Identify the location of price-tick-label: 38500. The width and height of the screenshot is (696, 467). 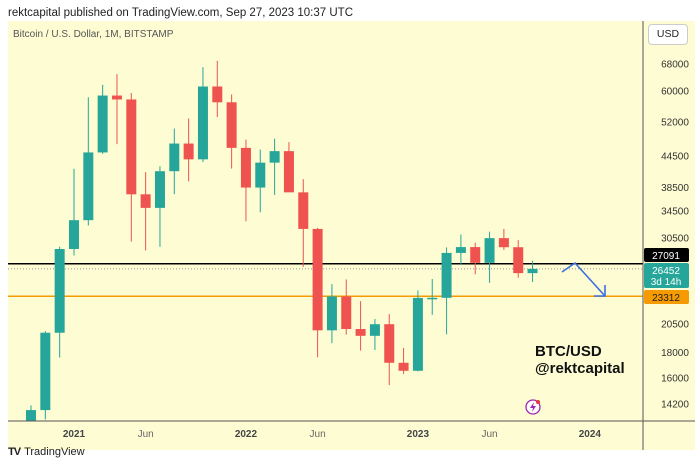
(675, 188).